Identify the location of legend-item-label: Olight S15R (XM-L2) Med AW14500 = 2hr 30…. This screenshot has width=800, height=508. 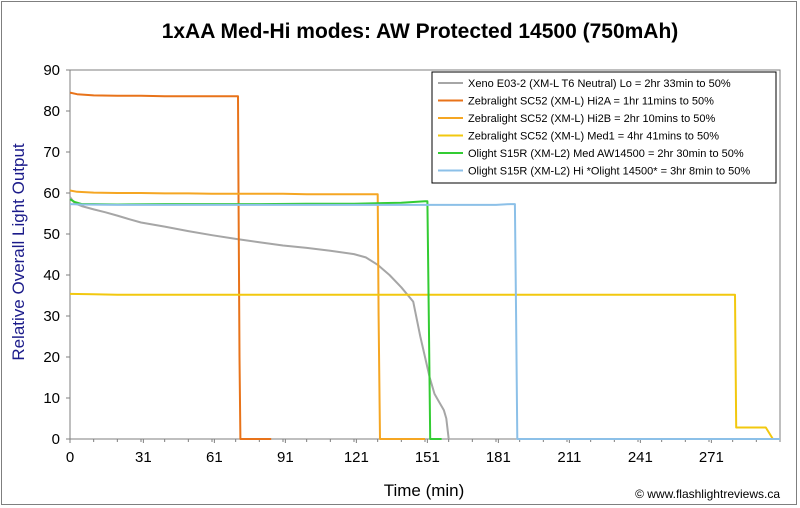
(606, 154).